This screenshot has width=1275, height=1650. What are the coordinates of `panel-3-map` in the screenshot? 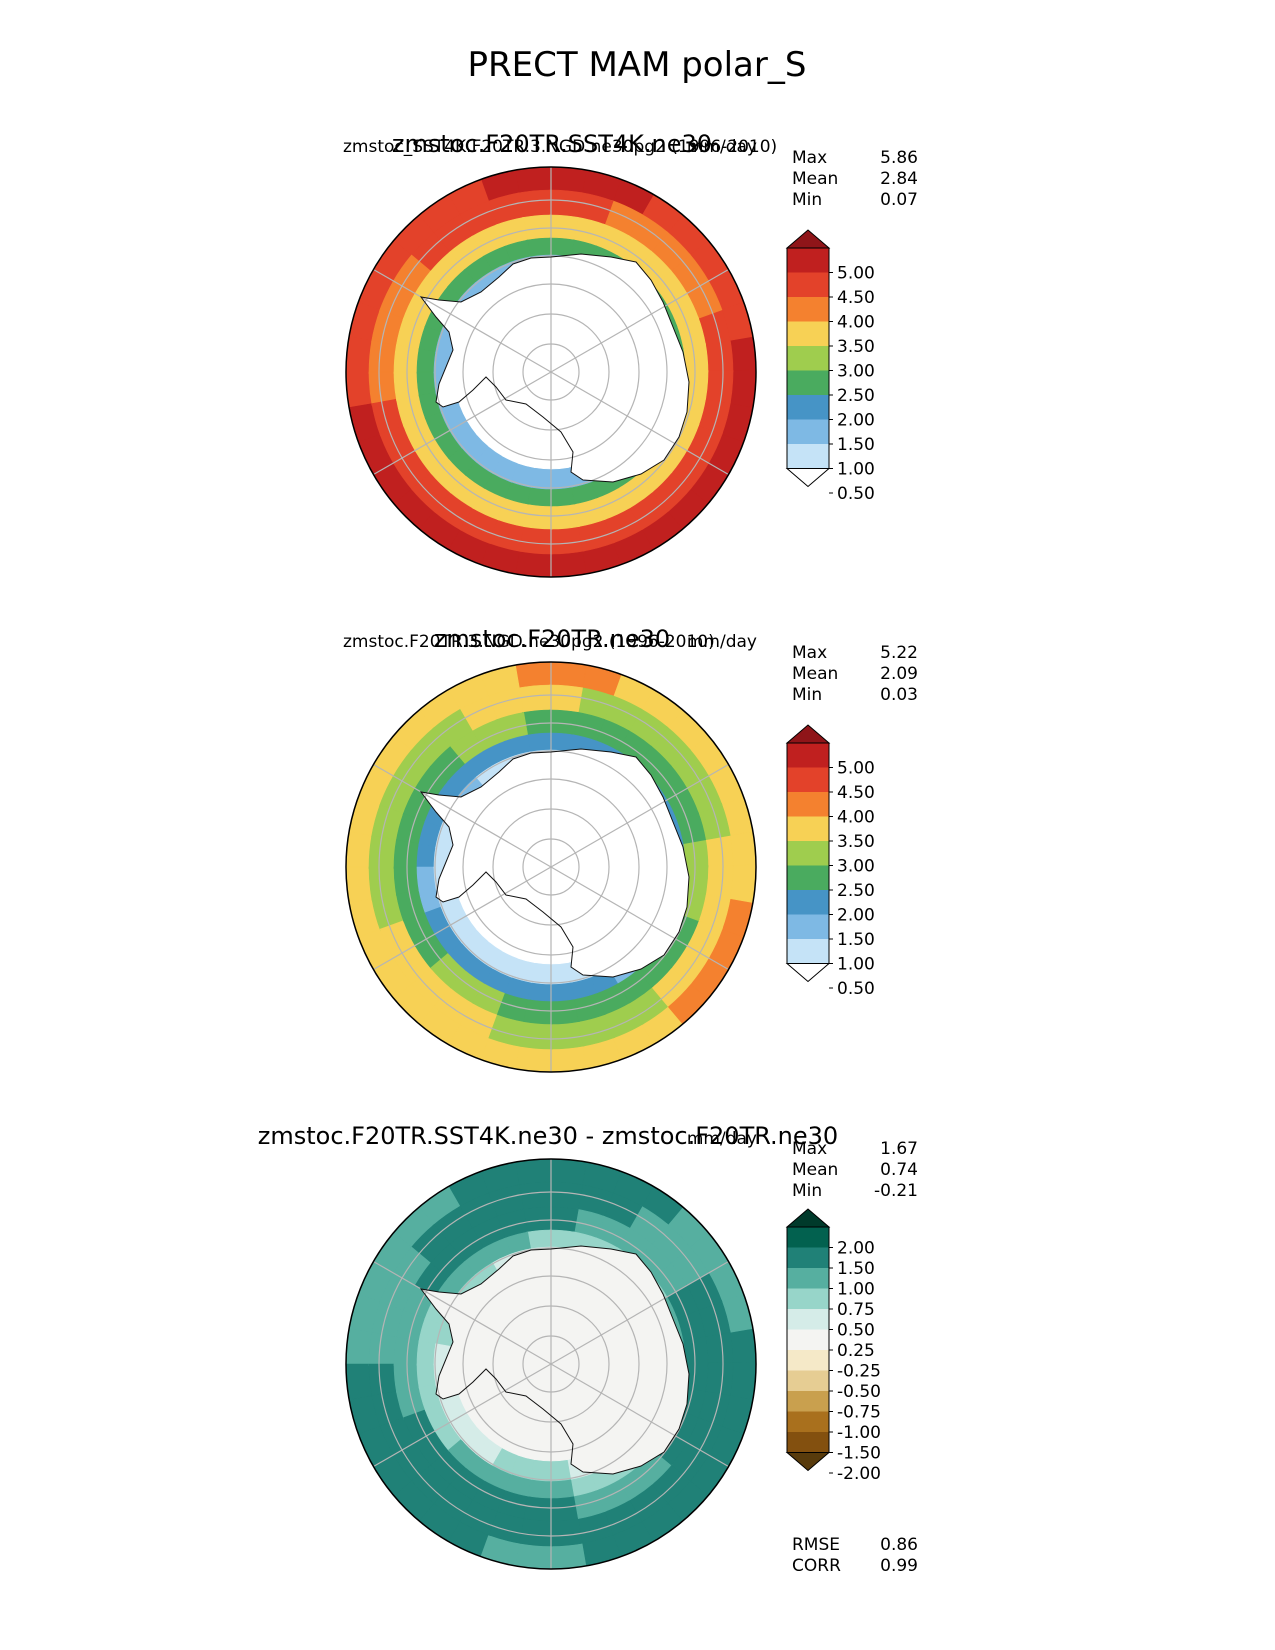 It's located at (551, 1364).